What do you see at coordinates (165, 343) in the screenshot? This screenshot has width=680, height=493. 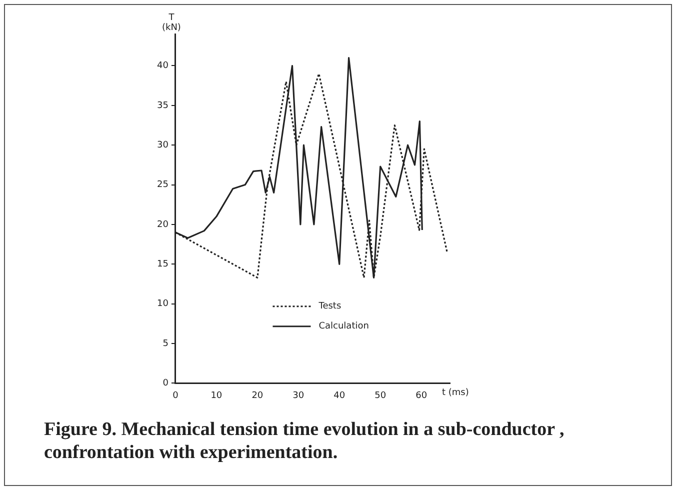 I see `y-tick-label: 5` at bounding box center [165, 343].